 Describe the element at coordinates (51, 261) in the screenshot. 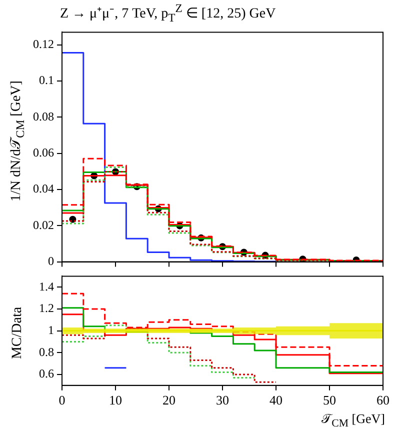

I see `y-tick-label: 0` at that location.